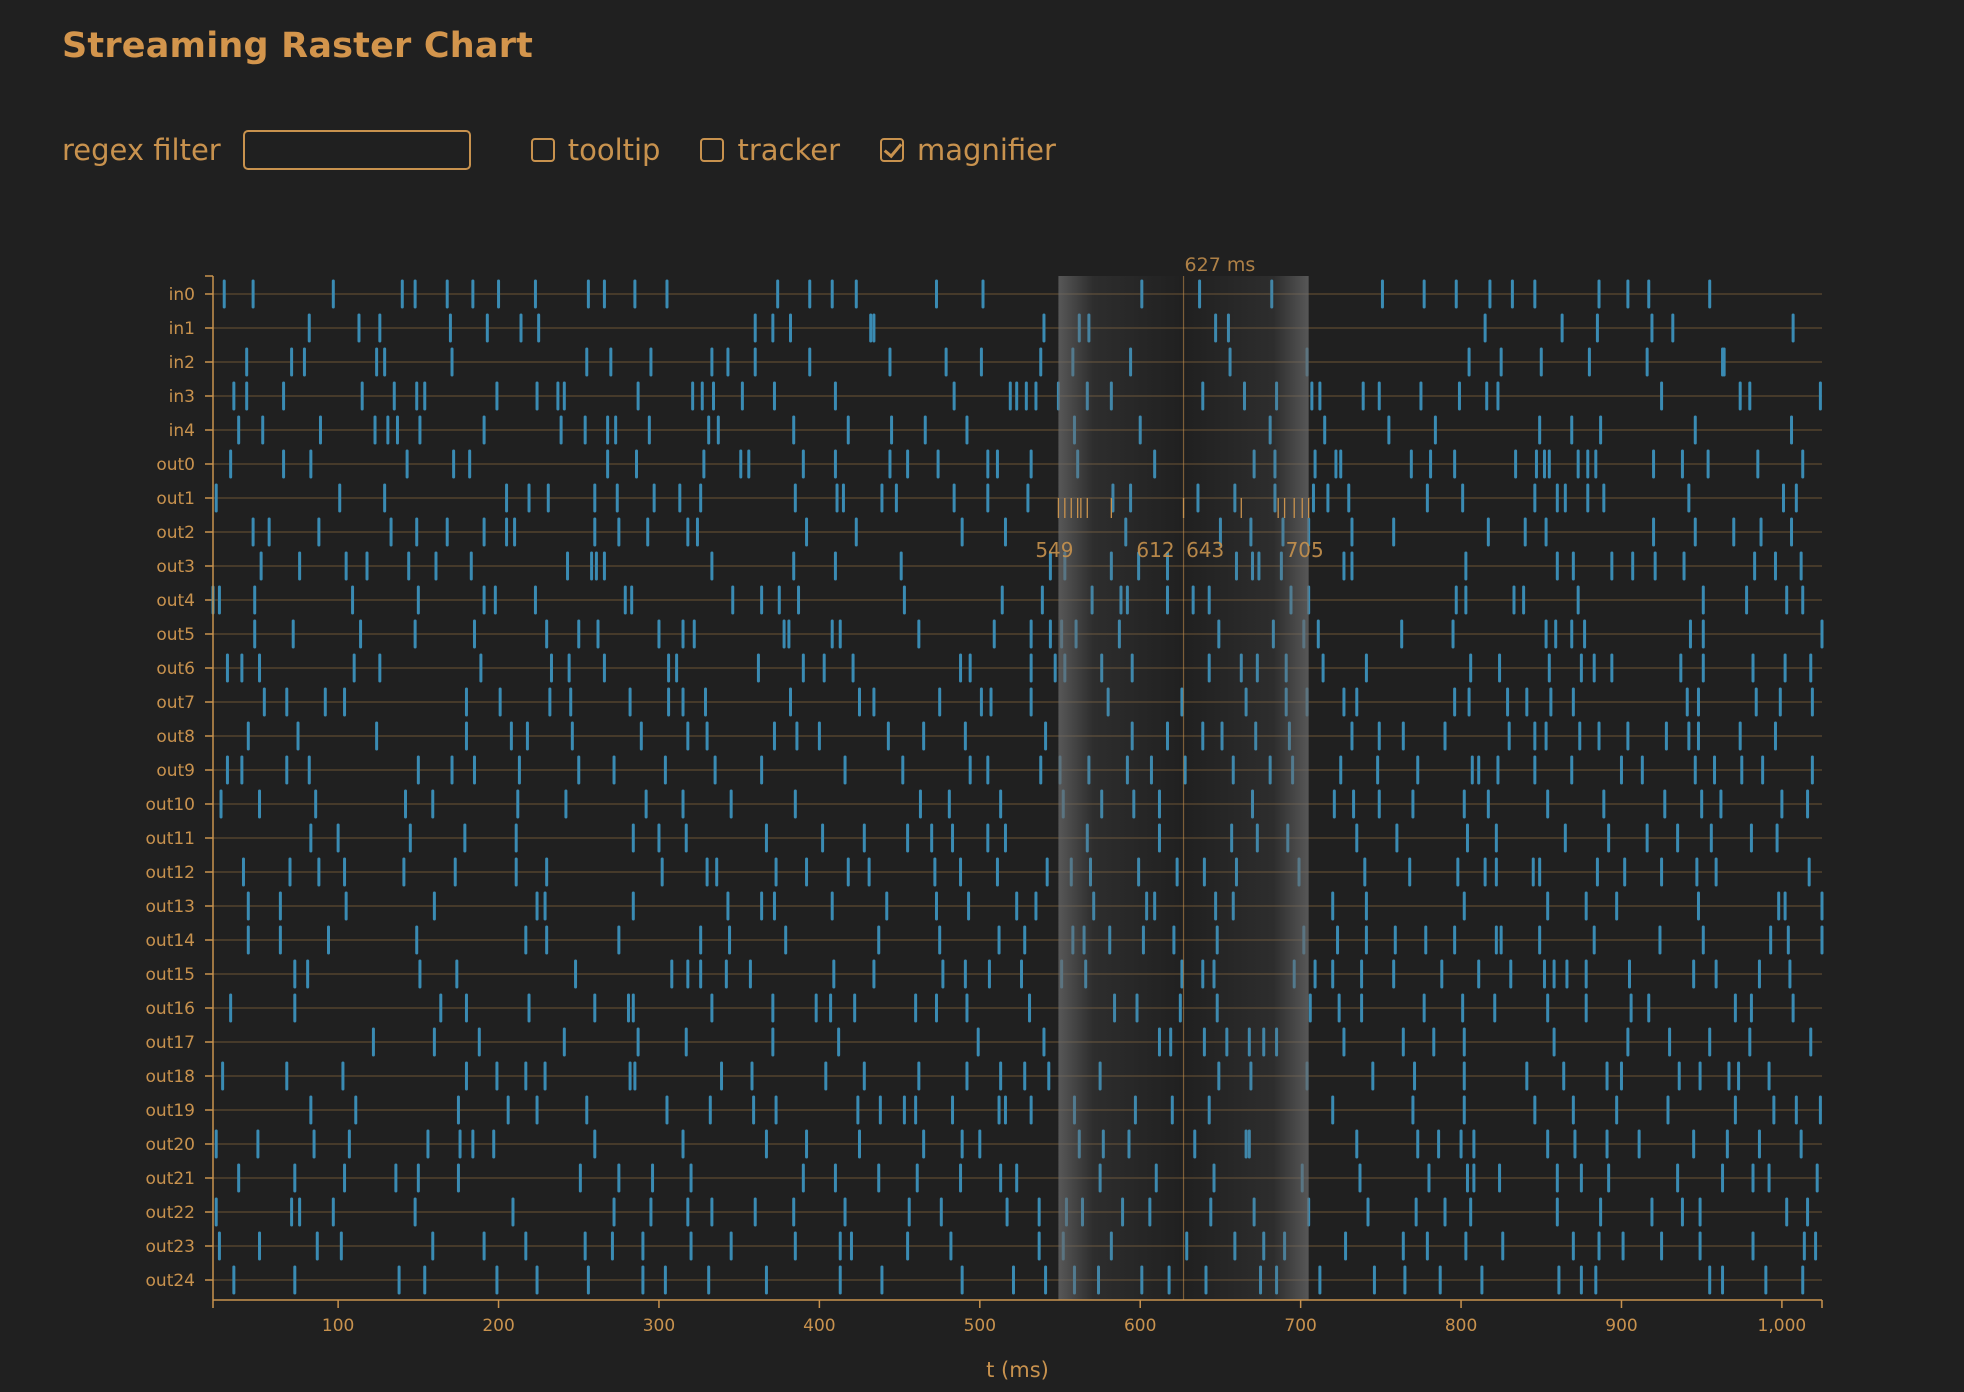 The height and width of the screenshot is (1392, 1964). Describe the element at coordinates (819, 1326) in the screenshot. I see `x-tick-label: 400` at that location.